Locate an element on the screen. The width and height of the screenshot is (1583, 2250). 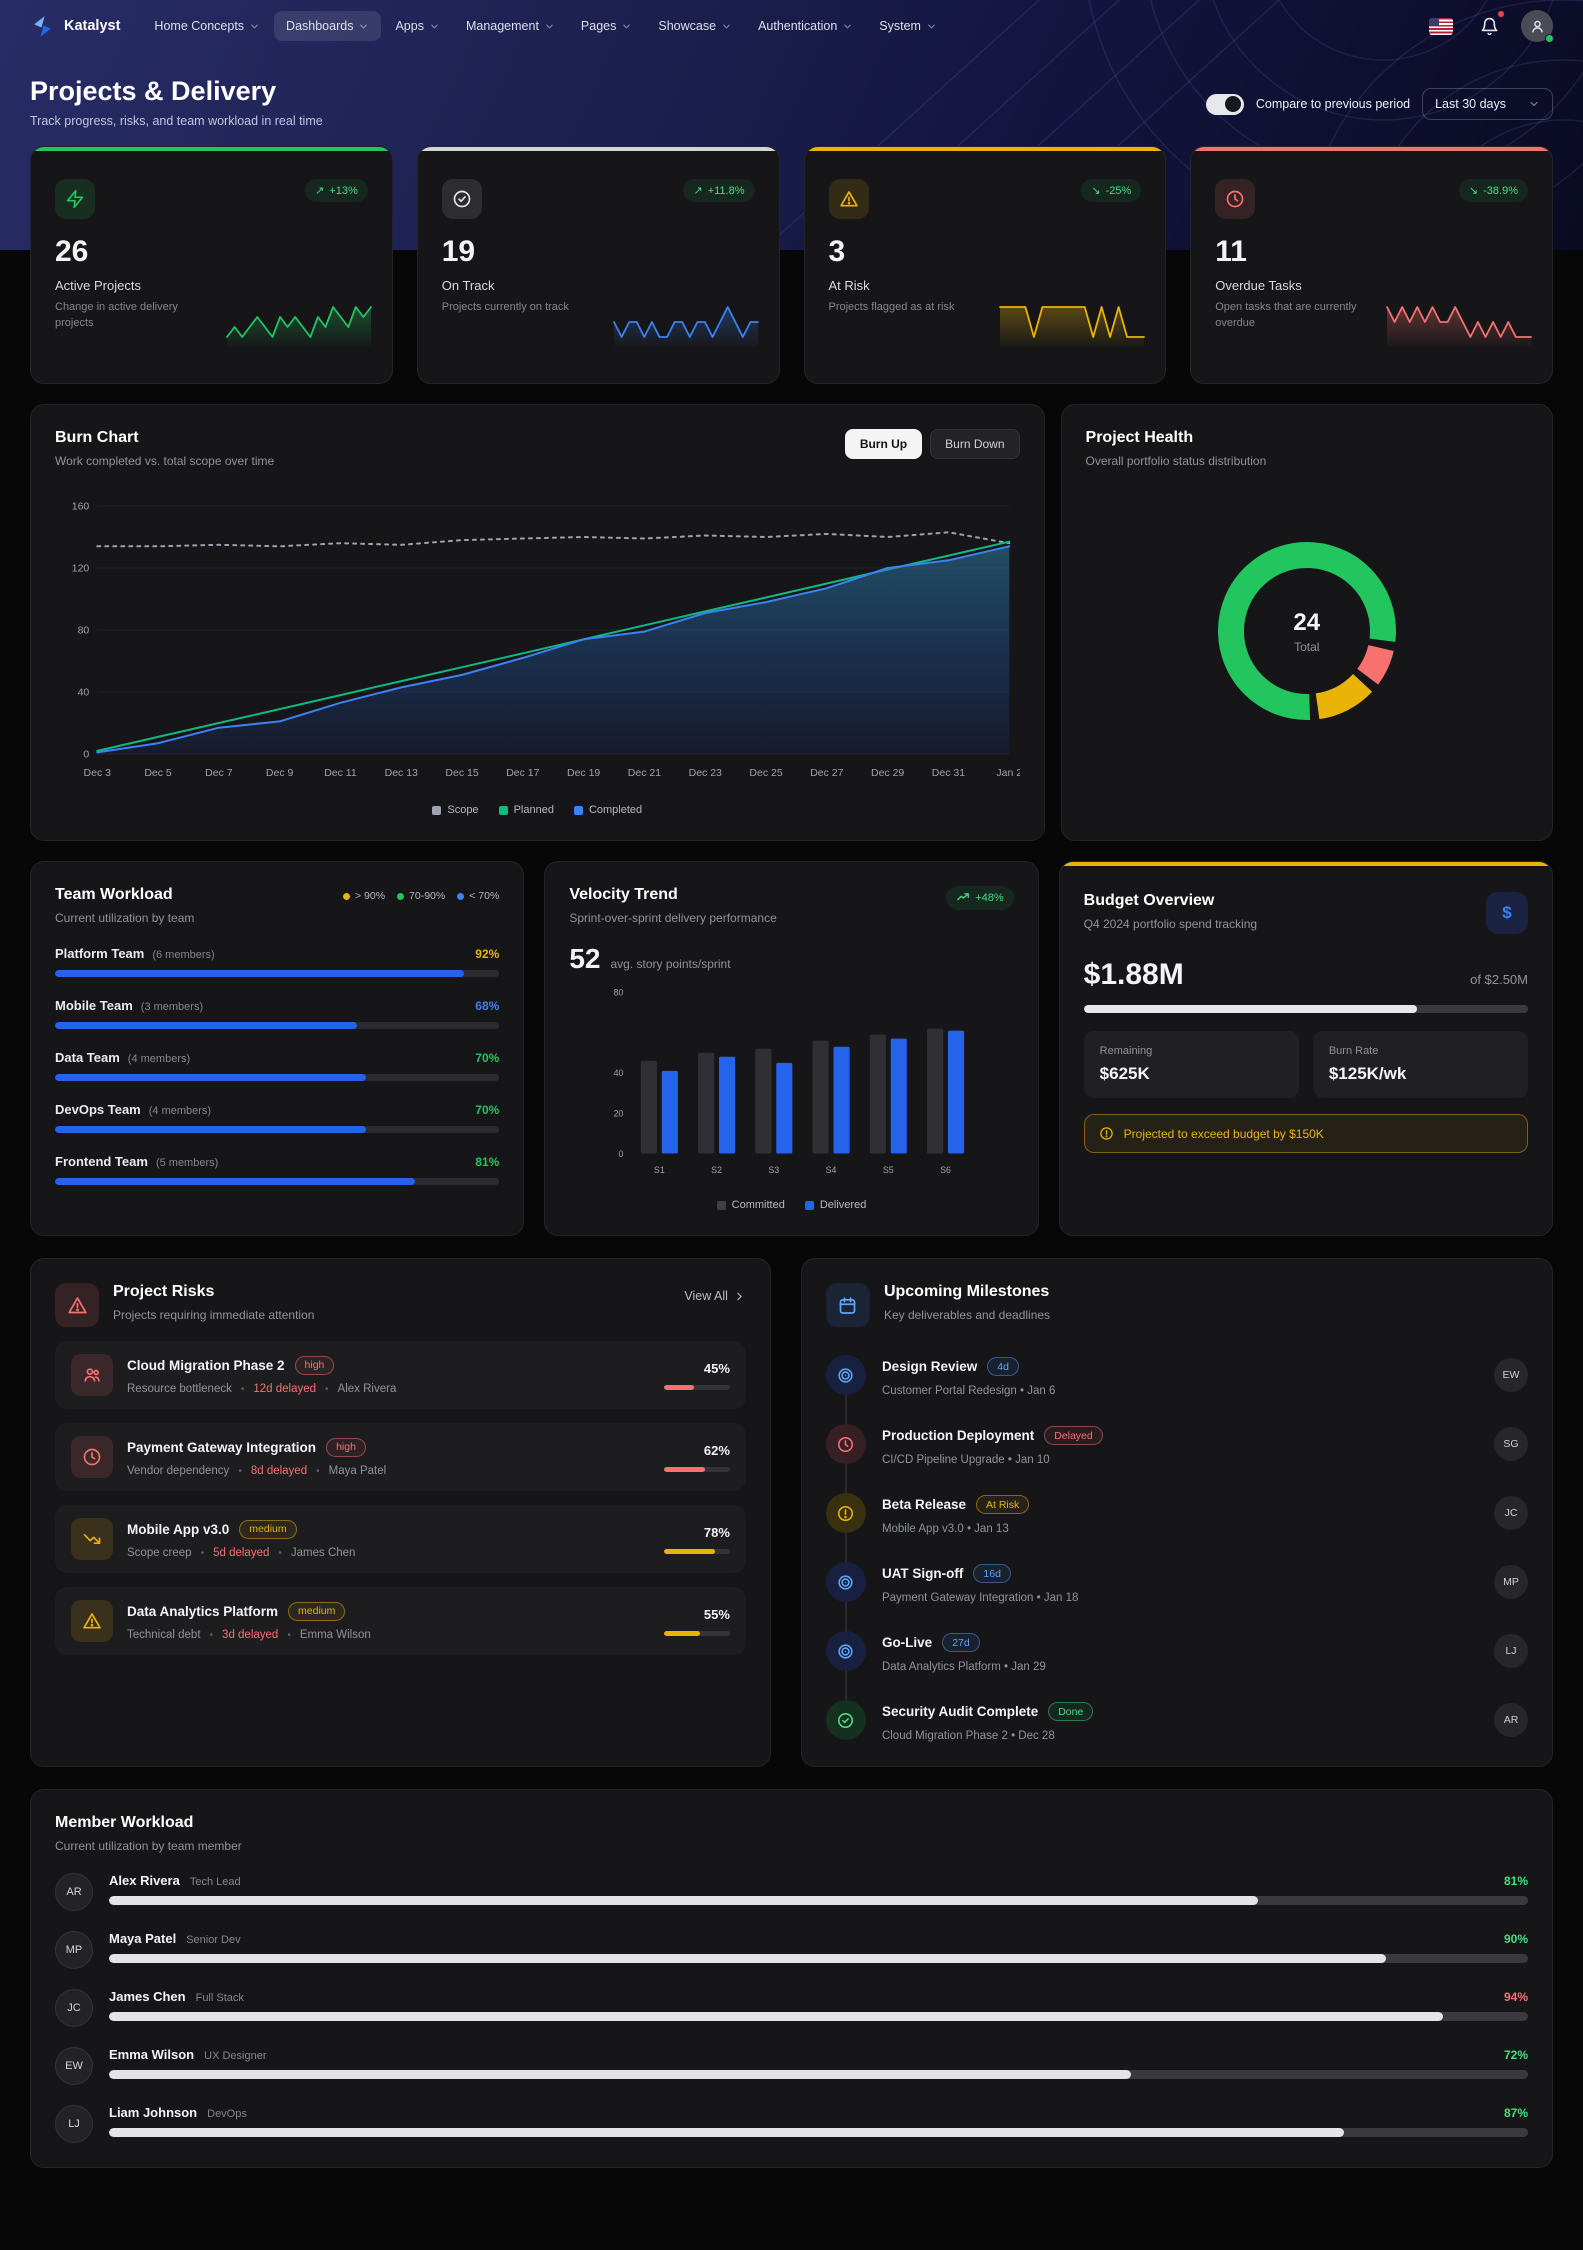
zap-icon is located at coordinates (75, 199).